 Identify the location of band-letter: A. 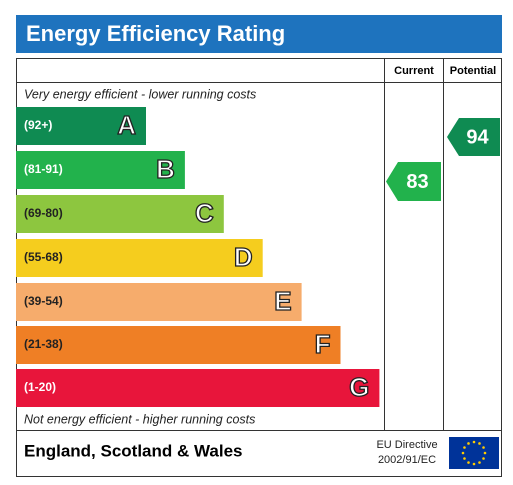
(126, 125).